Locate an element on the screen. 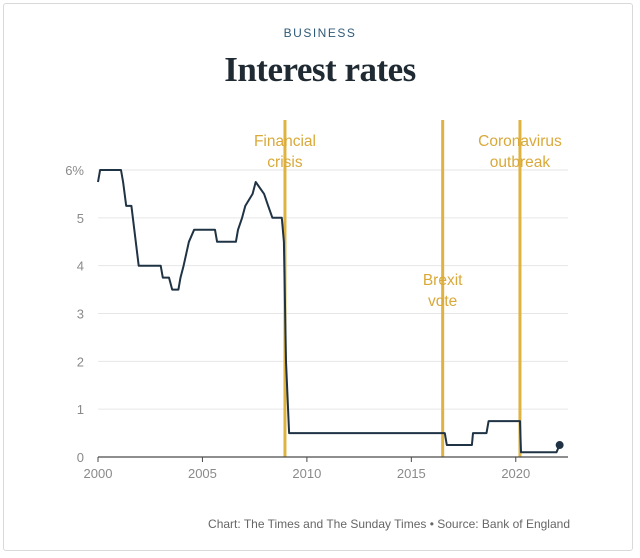  latest-rate-point is located at coordinates (559, 445).